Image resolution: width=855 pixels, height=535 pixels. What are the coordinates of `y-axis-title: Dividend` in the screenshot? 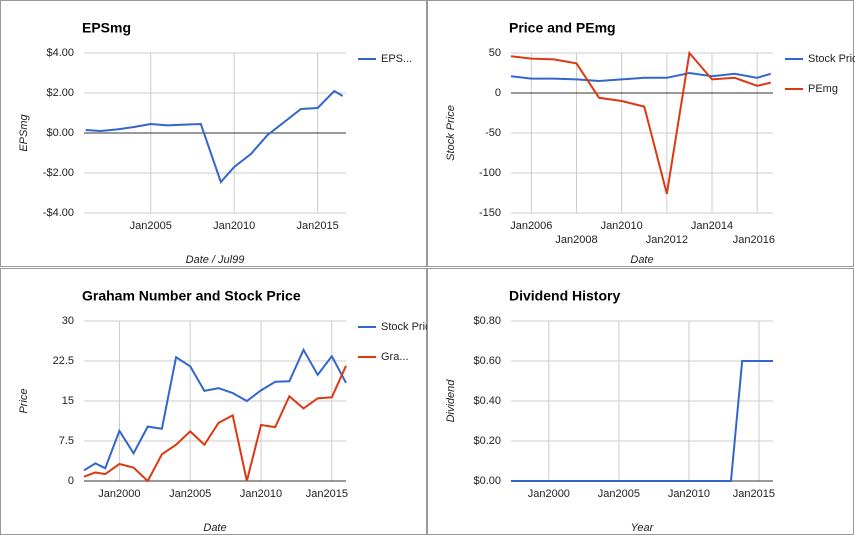 It's located at (451, 401).